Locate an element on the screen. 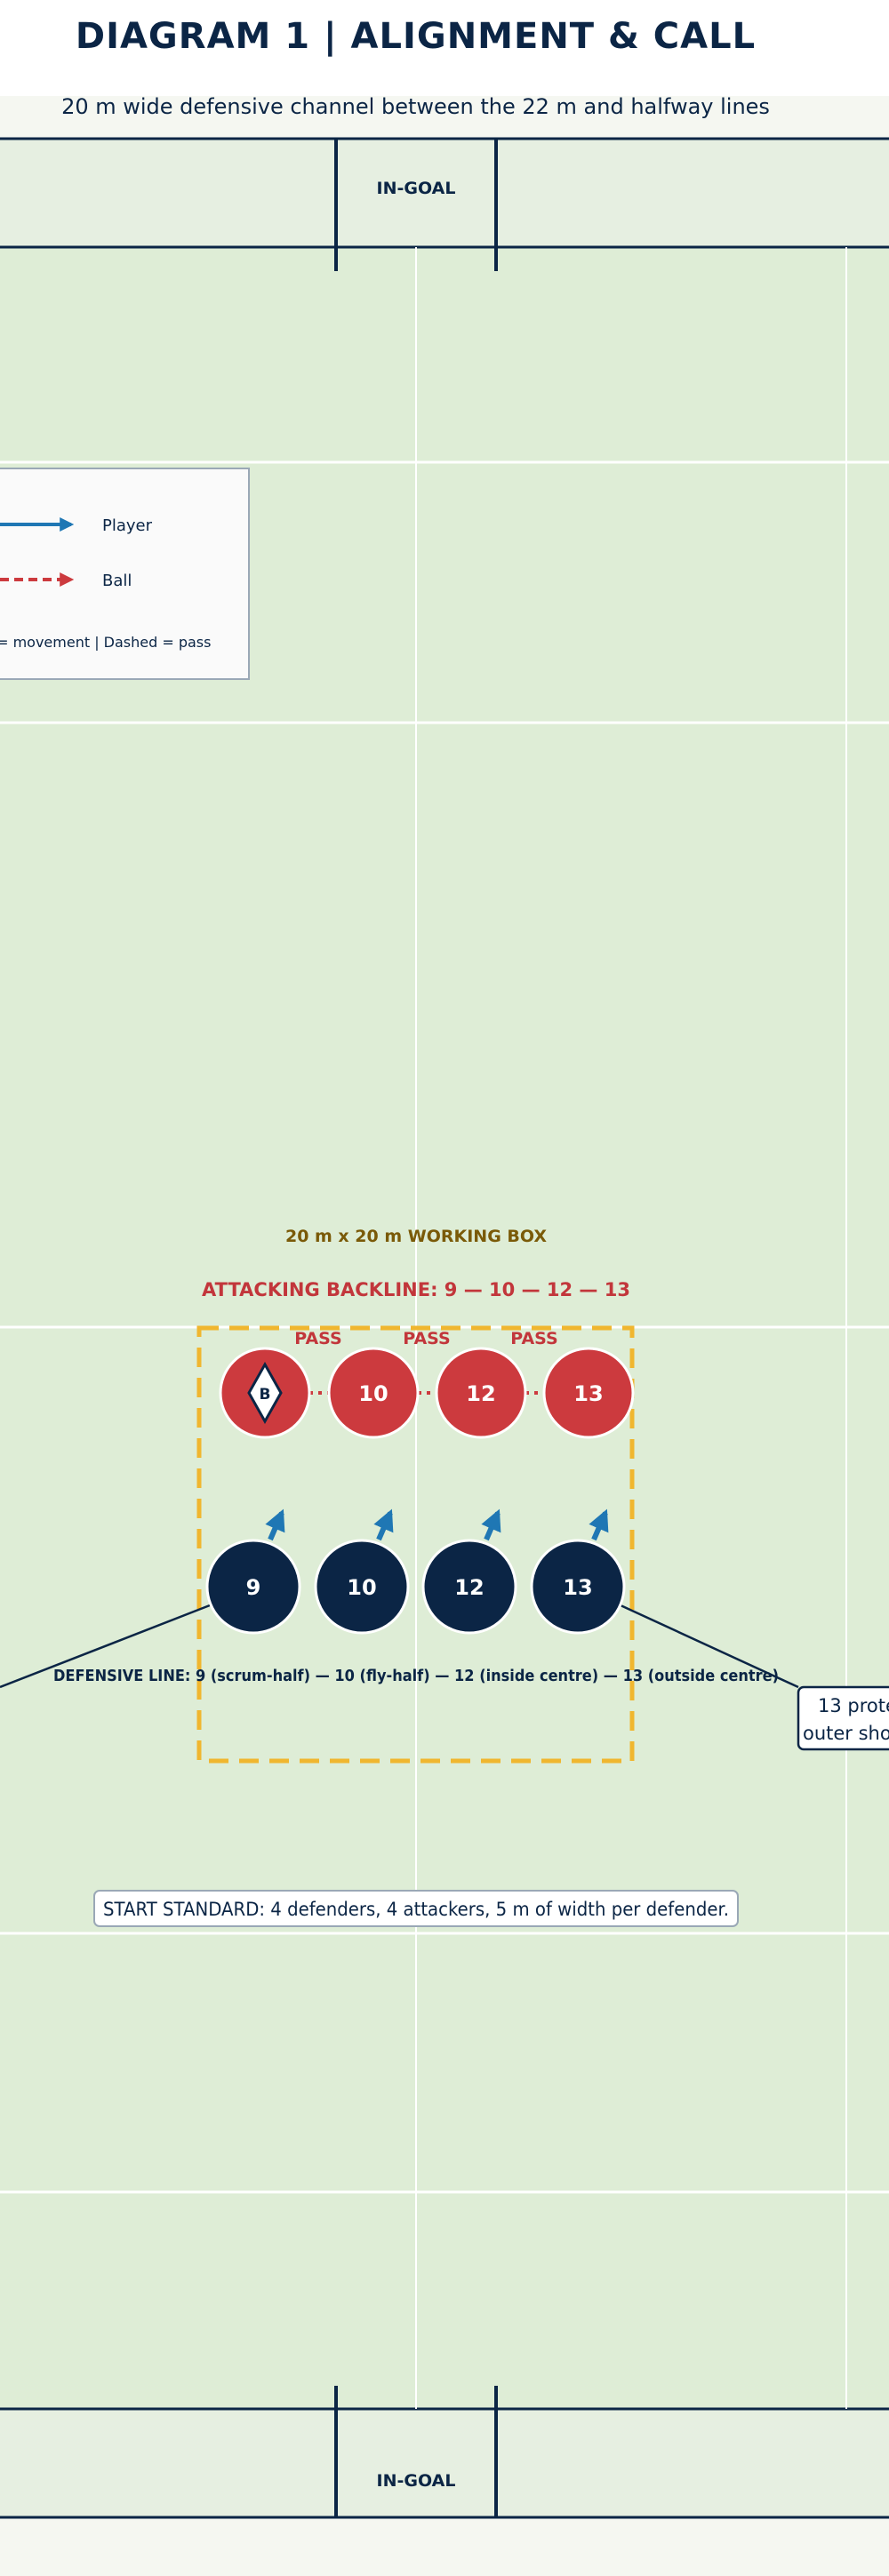 The width and height of the screenshot is (889, 2576). pass-label-2: PASS is located at coordinates (426, 1338).